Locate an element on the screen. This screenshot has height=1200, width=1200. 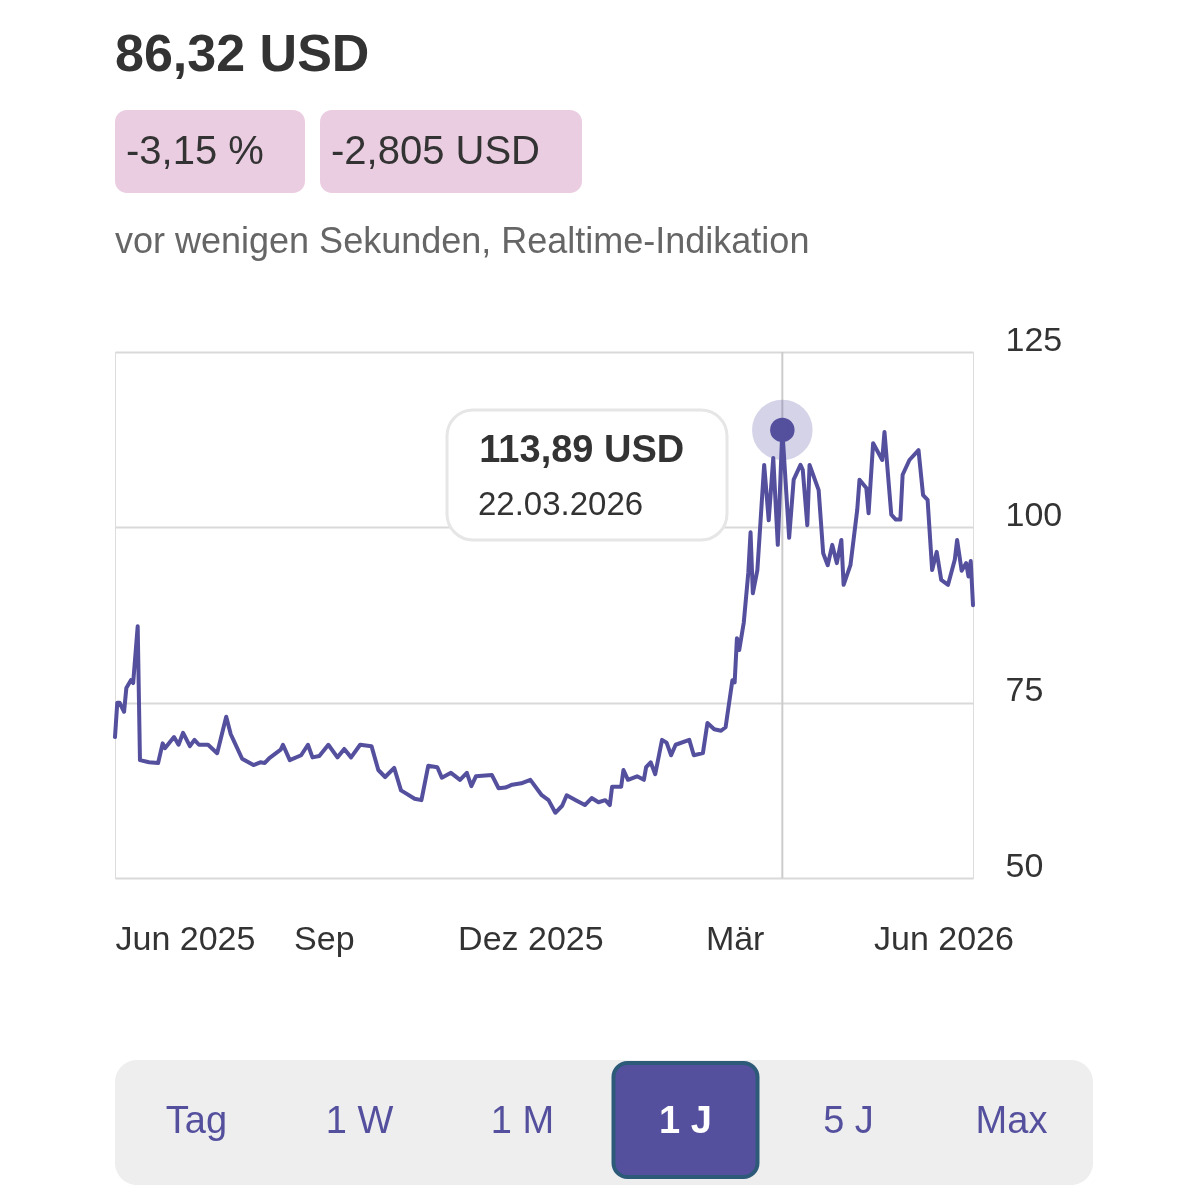
y-tick-label: 50 is located at coordinates (1024, 864).